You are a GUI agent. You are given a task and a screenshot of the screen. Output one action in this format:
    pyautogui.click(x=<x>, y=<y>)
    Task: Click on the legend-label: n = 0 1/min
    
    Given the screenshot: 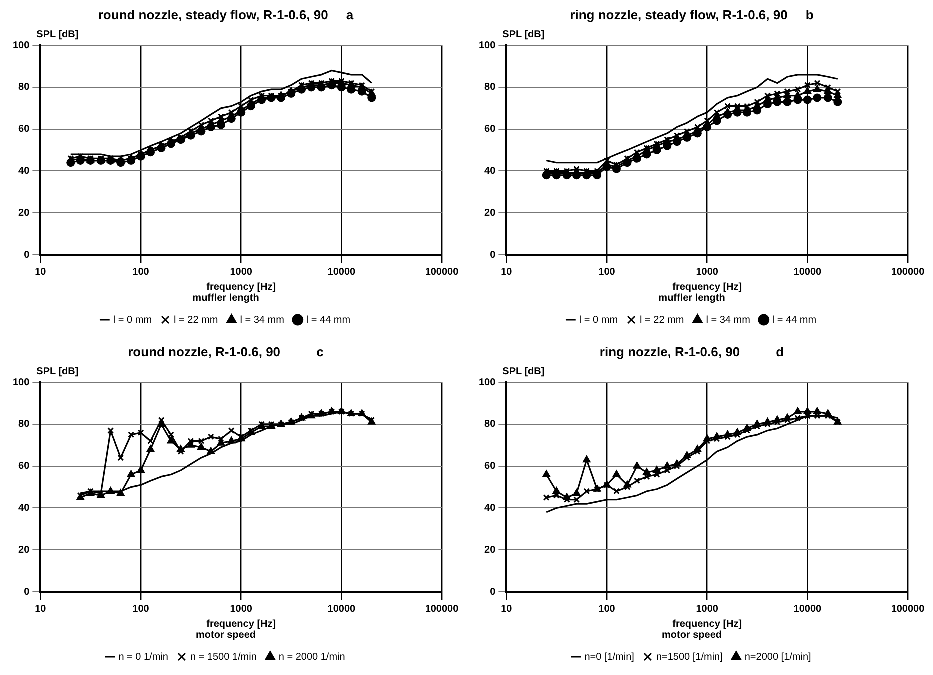 What is the action you would take?
    pyautogui.click(x=143, y=657)
    